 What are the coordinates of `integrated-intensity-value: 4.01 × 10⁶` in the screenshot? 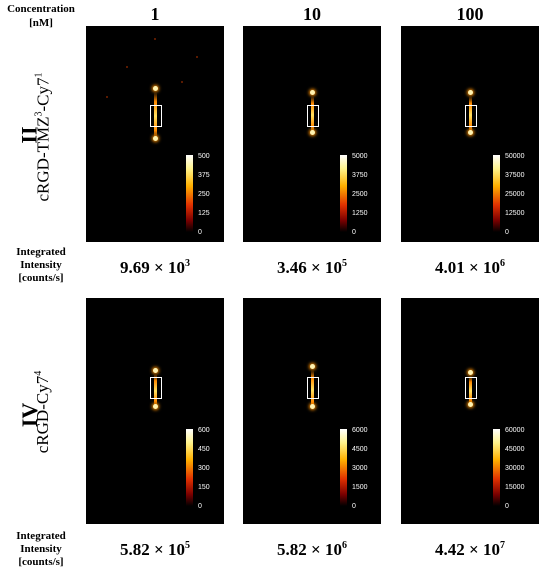 It's located at (470, 267).